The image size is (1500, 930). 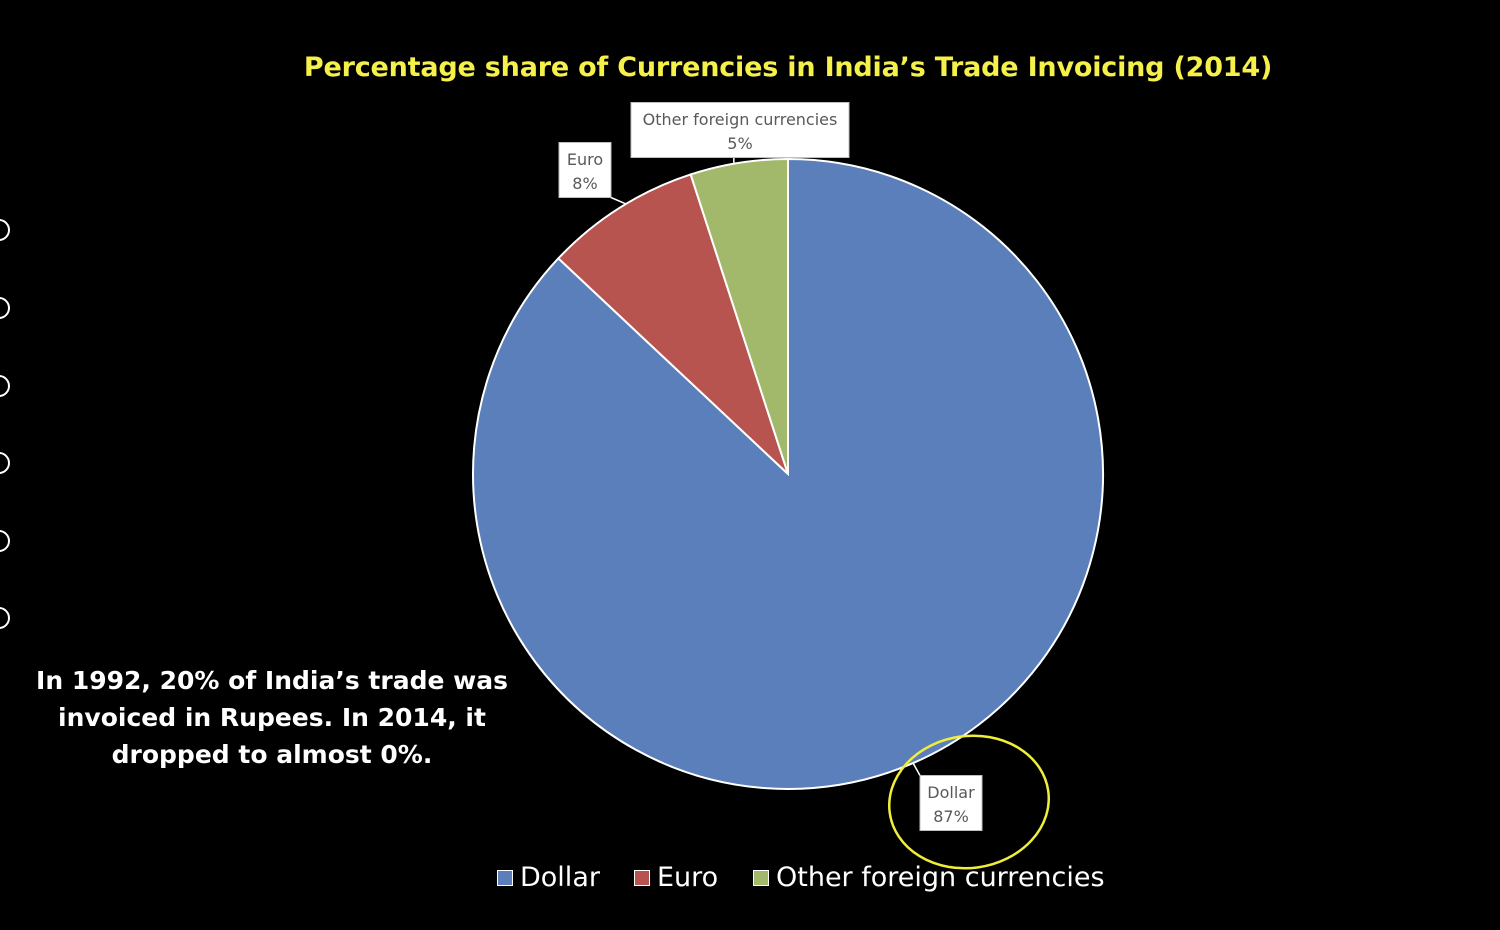 What do you see at coordinates (951, 803) in the screenshot?
I see `data-label-box-dollar` at bounding box center [951, 803].